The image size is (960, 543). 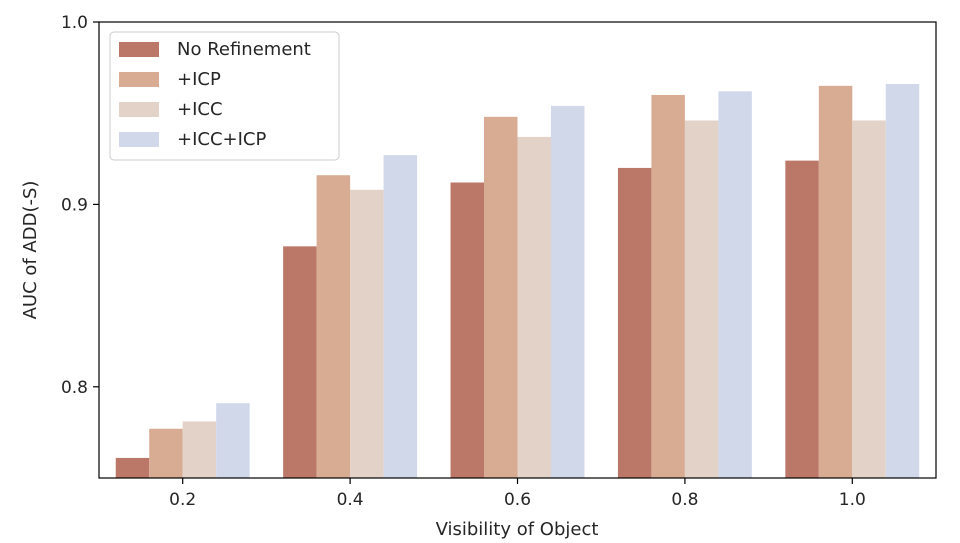 What do you see at coordinates (74, 388) in the screenshot?
I see `y-tick-label: 0.8` at bounding box center [74, 388].